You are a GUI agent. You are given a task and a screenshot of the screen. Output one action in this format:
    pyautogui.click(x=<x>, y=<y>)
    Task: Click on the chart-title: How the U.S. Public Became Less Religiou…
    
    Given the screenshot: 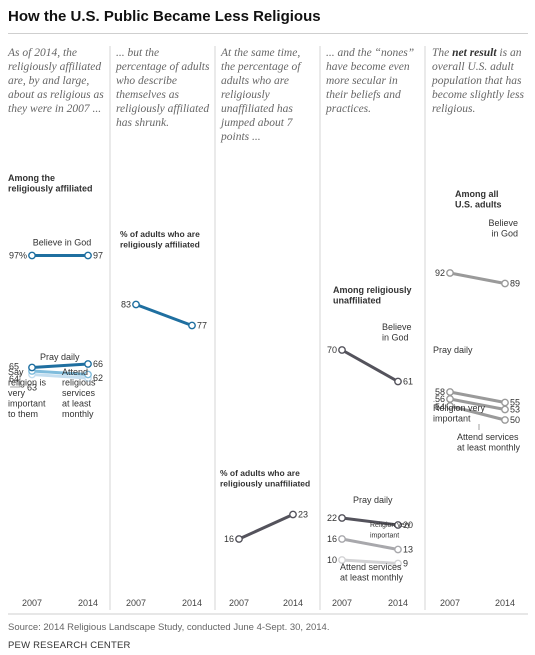 What is the action you would take?
    pyautogui.click(x=164, y=16)
    